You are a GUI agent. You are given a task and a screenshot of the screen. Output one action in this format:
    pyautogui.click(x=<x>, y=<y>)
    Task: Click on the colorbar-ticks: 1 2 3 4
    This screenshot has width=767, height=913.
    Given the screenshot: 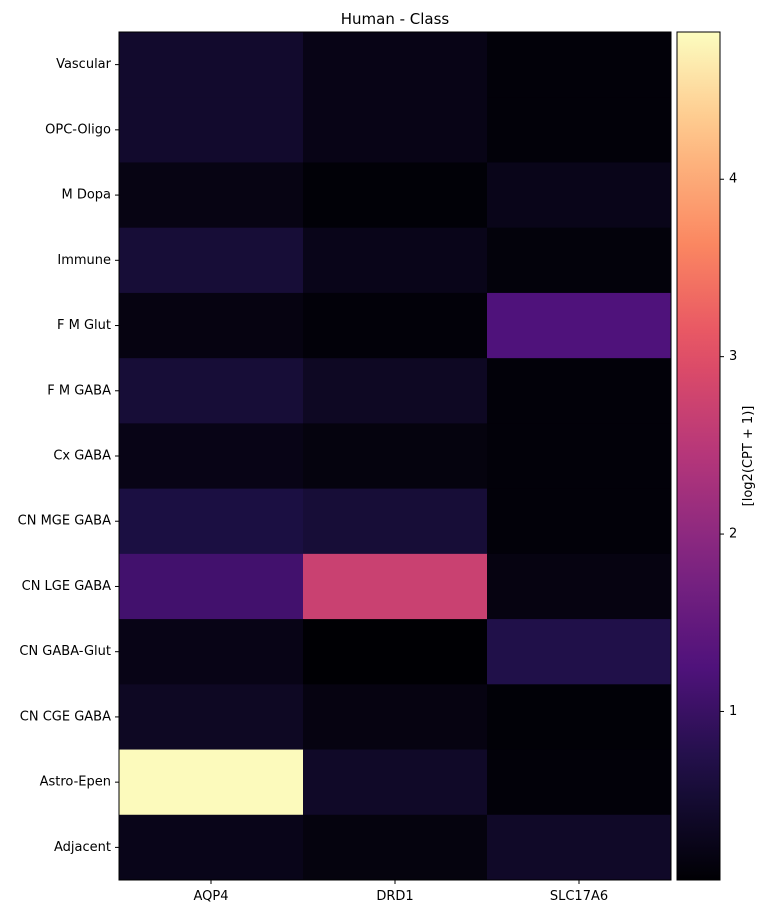 What is the action you would take?
    pyautogui.click(x=728, y=445)
    